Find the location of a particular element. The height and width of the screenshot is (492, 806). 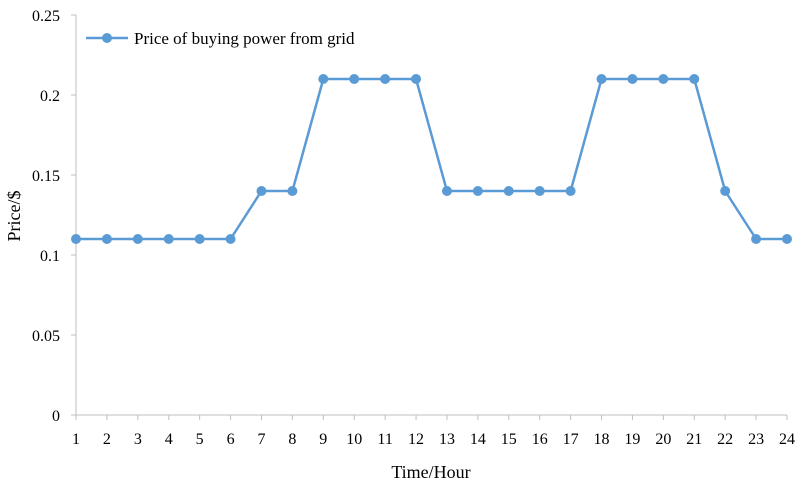

x-axis-ticks: 1 2 3 4 5 6 7 8 9 10 11 12 13 14 15 16 17 18 19 20 21 22 23 24 is located at coordinates (433, 431).